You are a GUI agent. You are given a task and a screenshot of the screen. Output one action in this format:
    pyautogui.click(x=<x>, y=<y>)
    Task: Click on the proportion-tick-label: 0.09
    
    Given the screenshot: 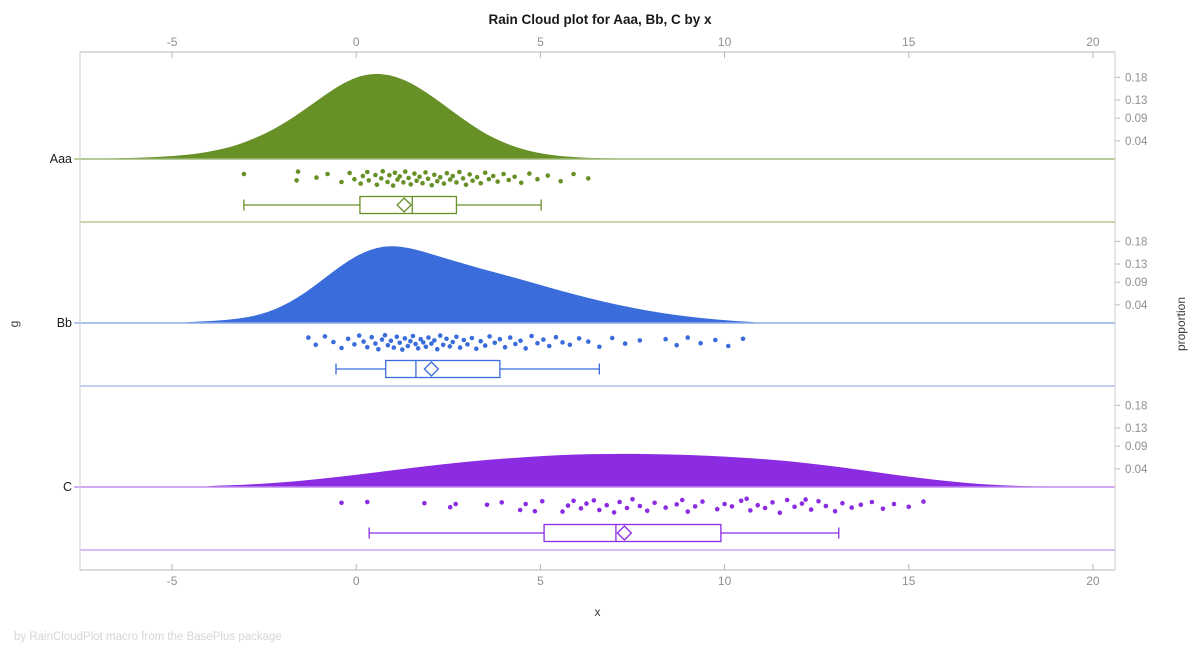 What is the action you would take?
    pyautogui.click(x=1136, y=283)
    